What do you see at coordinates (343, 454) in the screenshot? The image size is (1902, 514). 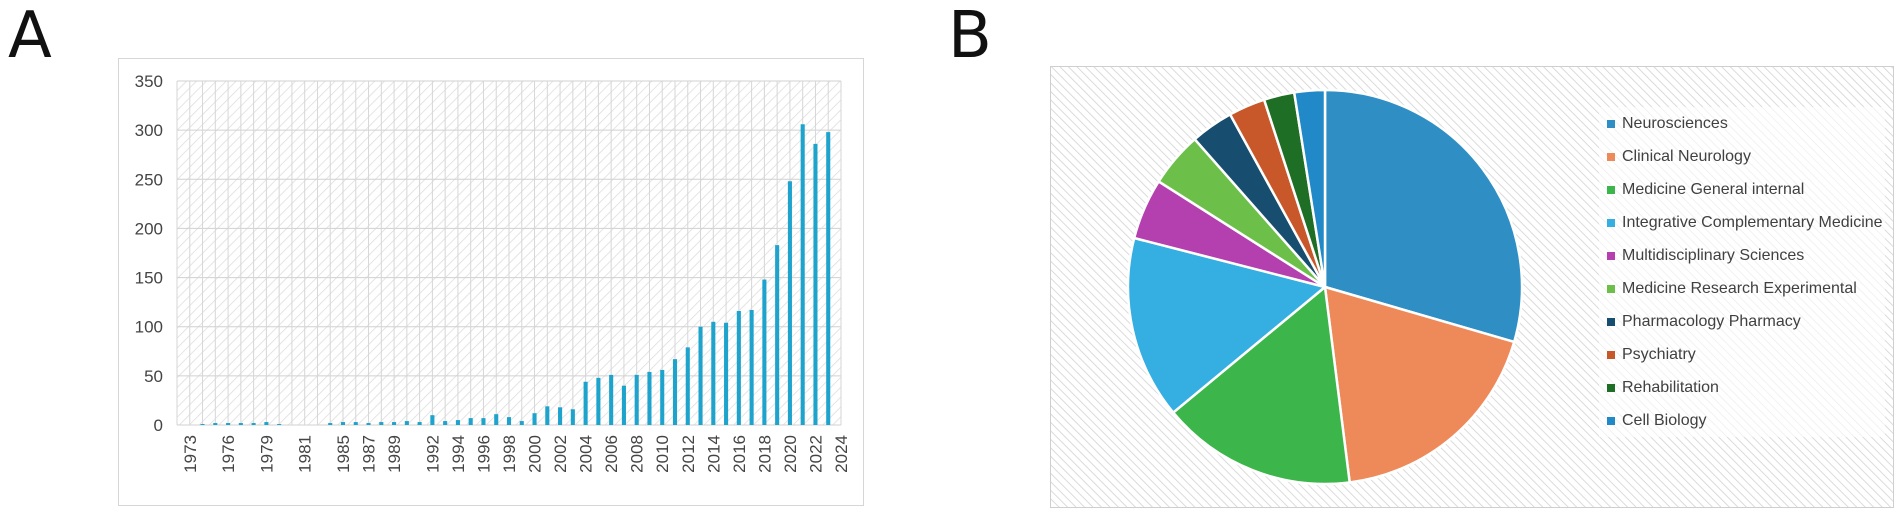 I see `x-tick-label: 1985` at bounding box center [343, 454].